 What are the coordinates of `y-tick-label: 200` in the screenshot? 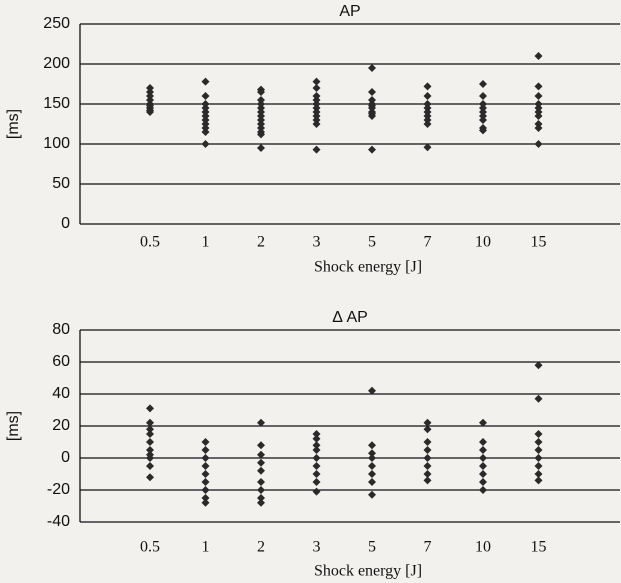 It's located at (56, 63).